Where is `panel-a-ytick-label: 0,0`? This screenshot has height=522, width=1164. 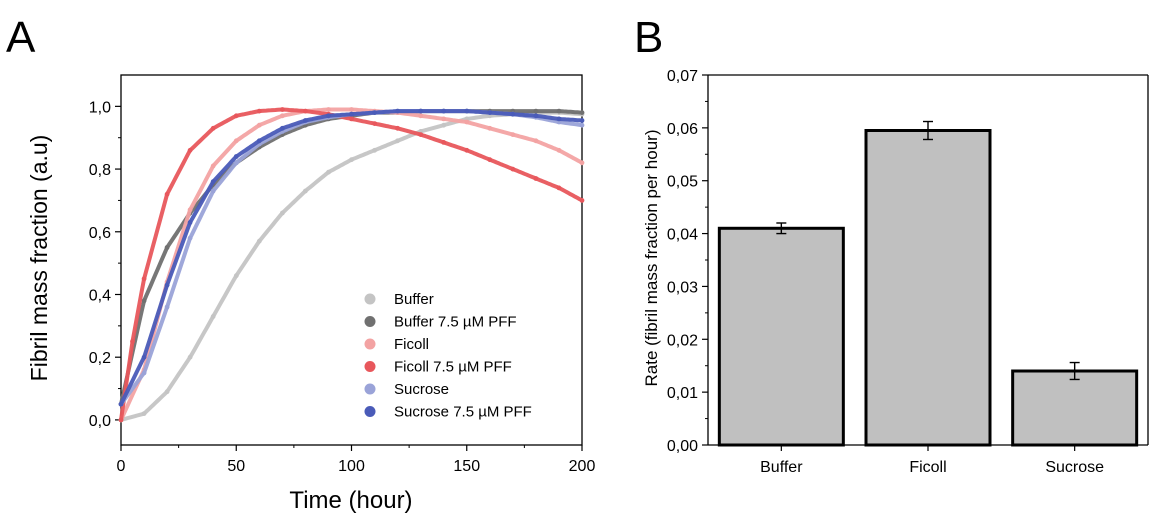 panel-a-ytick-label: 0,0 is located at coordinates (100, 421).